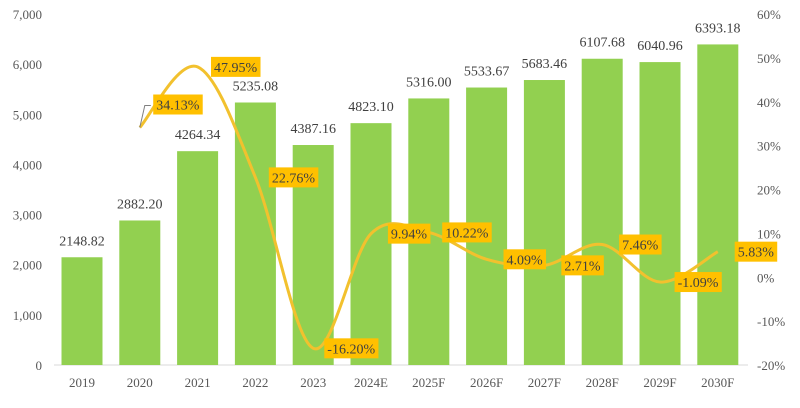 This screenshot has width=800, height=408. I want to click on right-axis-tick: -10%, so click(771, 321).